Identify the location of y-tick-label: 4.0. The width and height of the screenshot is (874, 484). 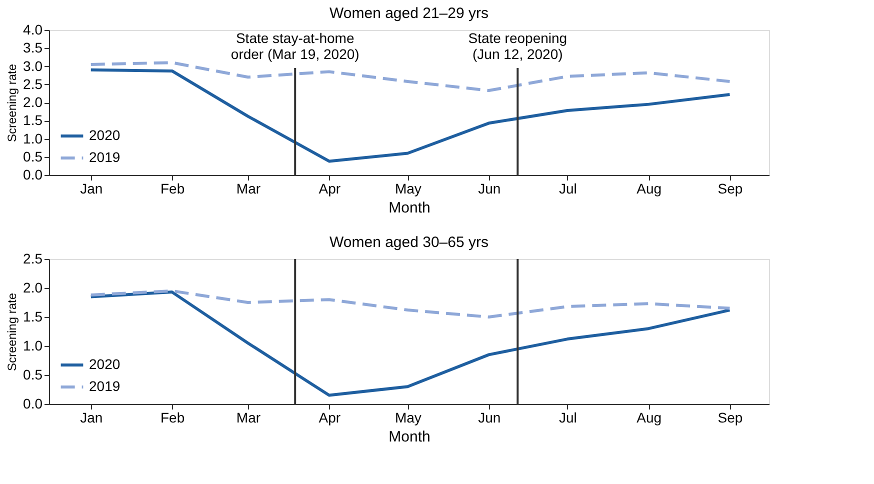
(33, 30).